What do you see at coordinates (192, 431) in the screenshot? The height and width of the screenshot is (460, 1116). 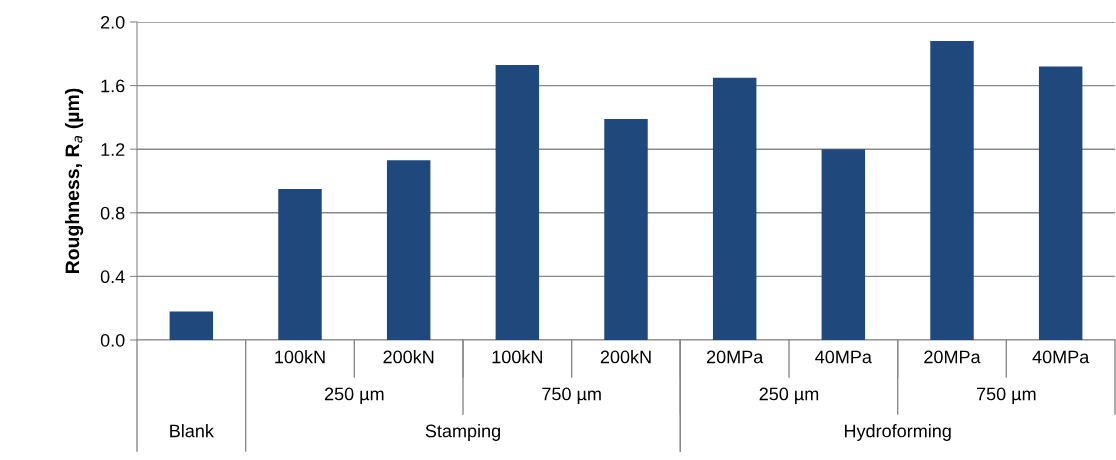 I see `text: Blank` at bounding box center [192, 431].